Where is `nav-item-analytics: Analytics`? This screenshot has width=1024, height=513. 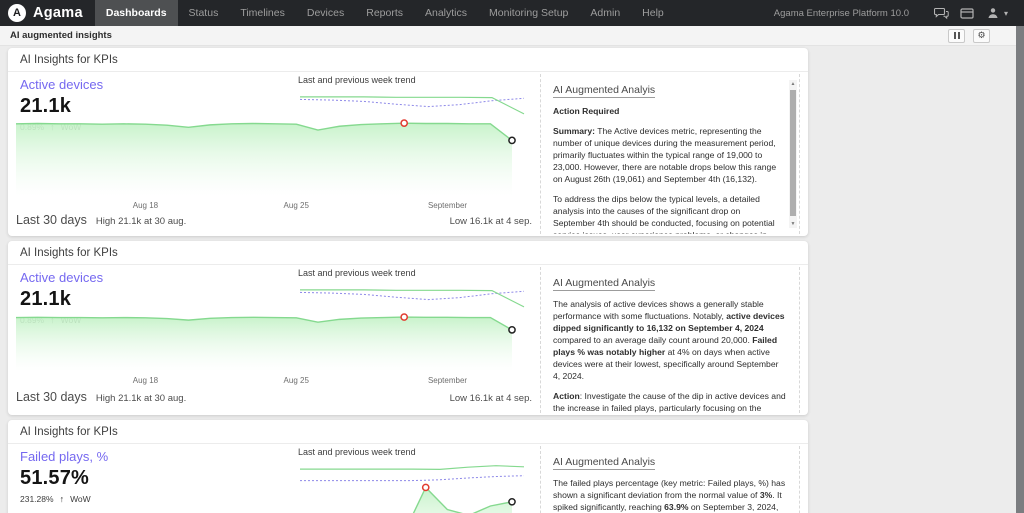
nav-item-analytics: Analytics is located at coordinates (446, 13).